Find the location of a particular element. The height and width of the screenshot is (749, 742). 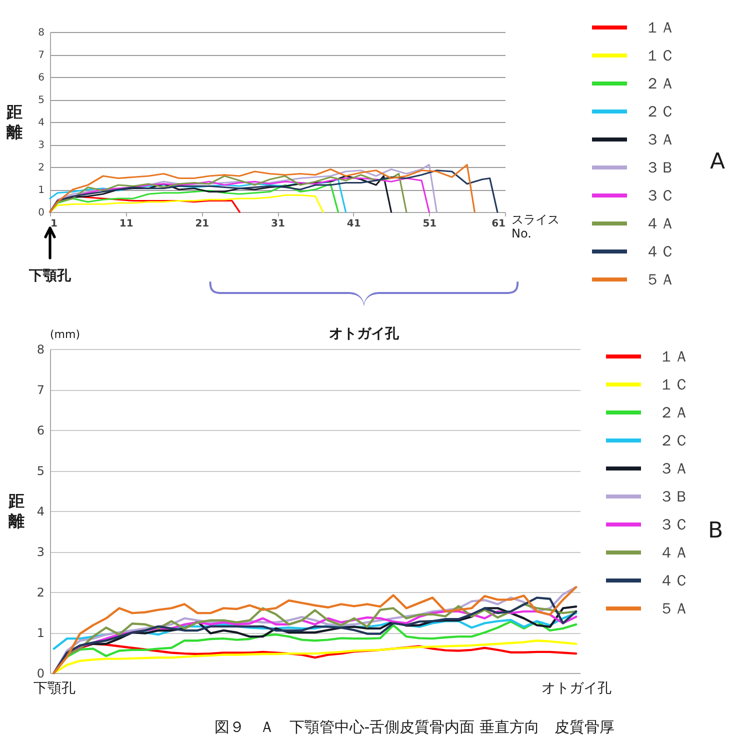

x-tick-label: 1 is located at coordinates (54, 224).